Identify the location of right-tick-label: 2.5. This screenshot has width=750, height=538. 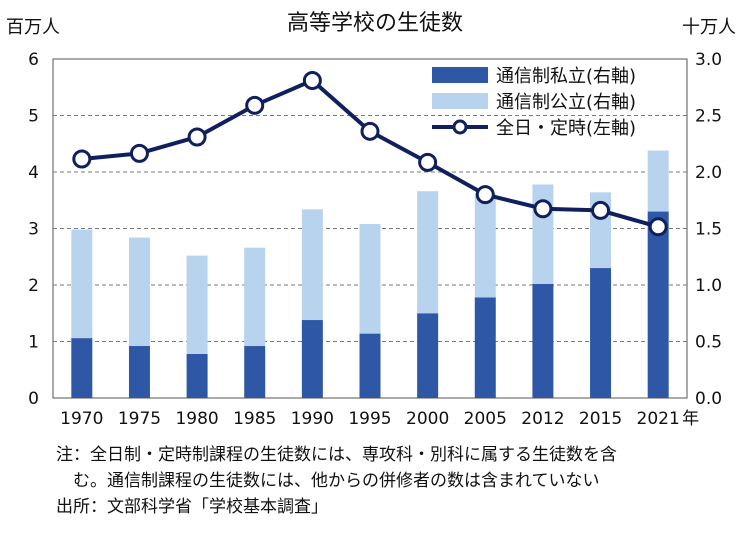
(708, 117).